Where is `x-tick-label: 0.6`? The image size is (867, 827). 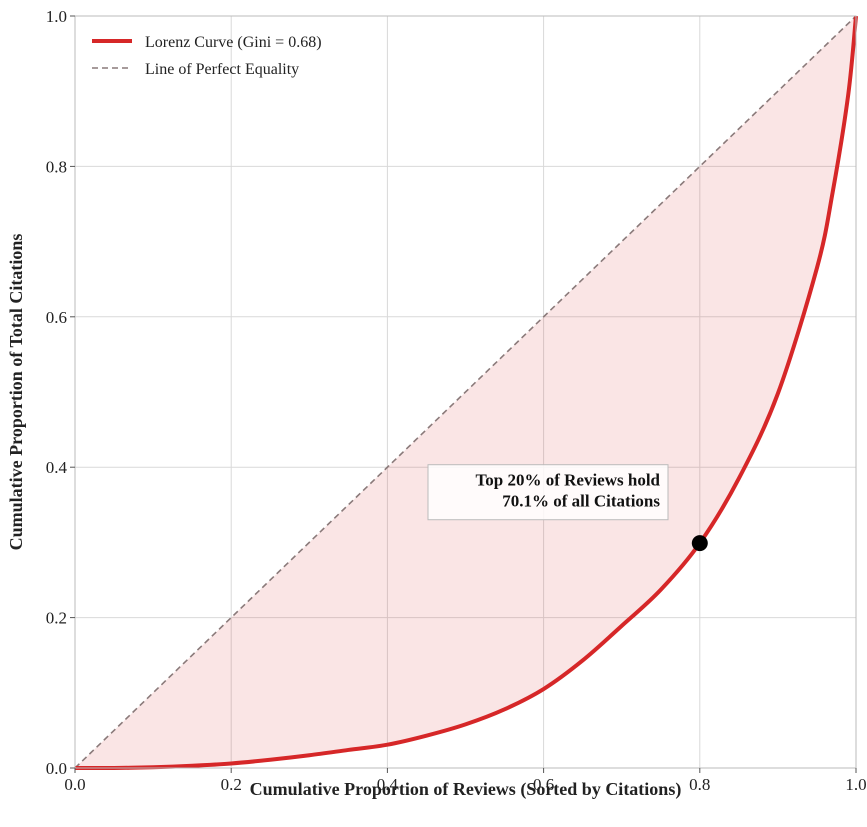
x-tick-label: 0.6 is located at coordinates (543, 784).